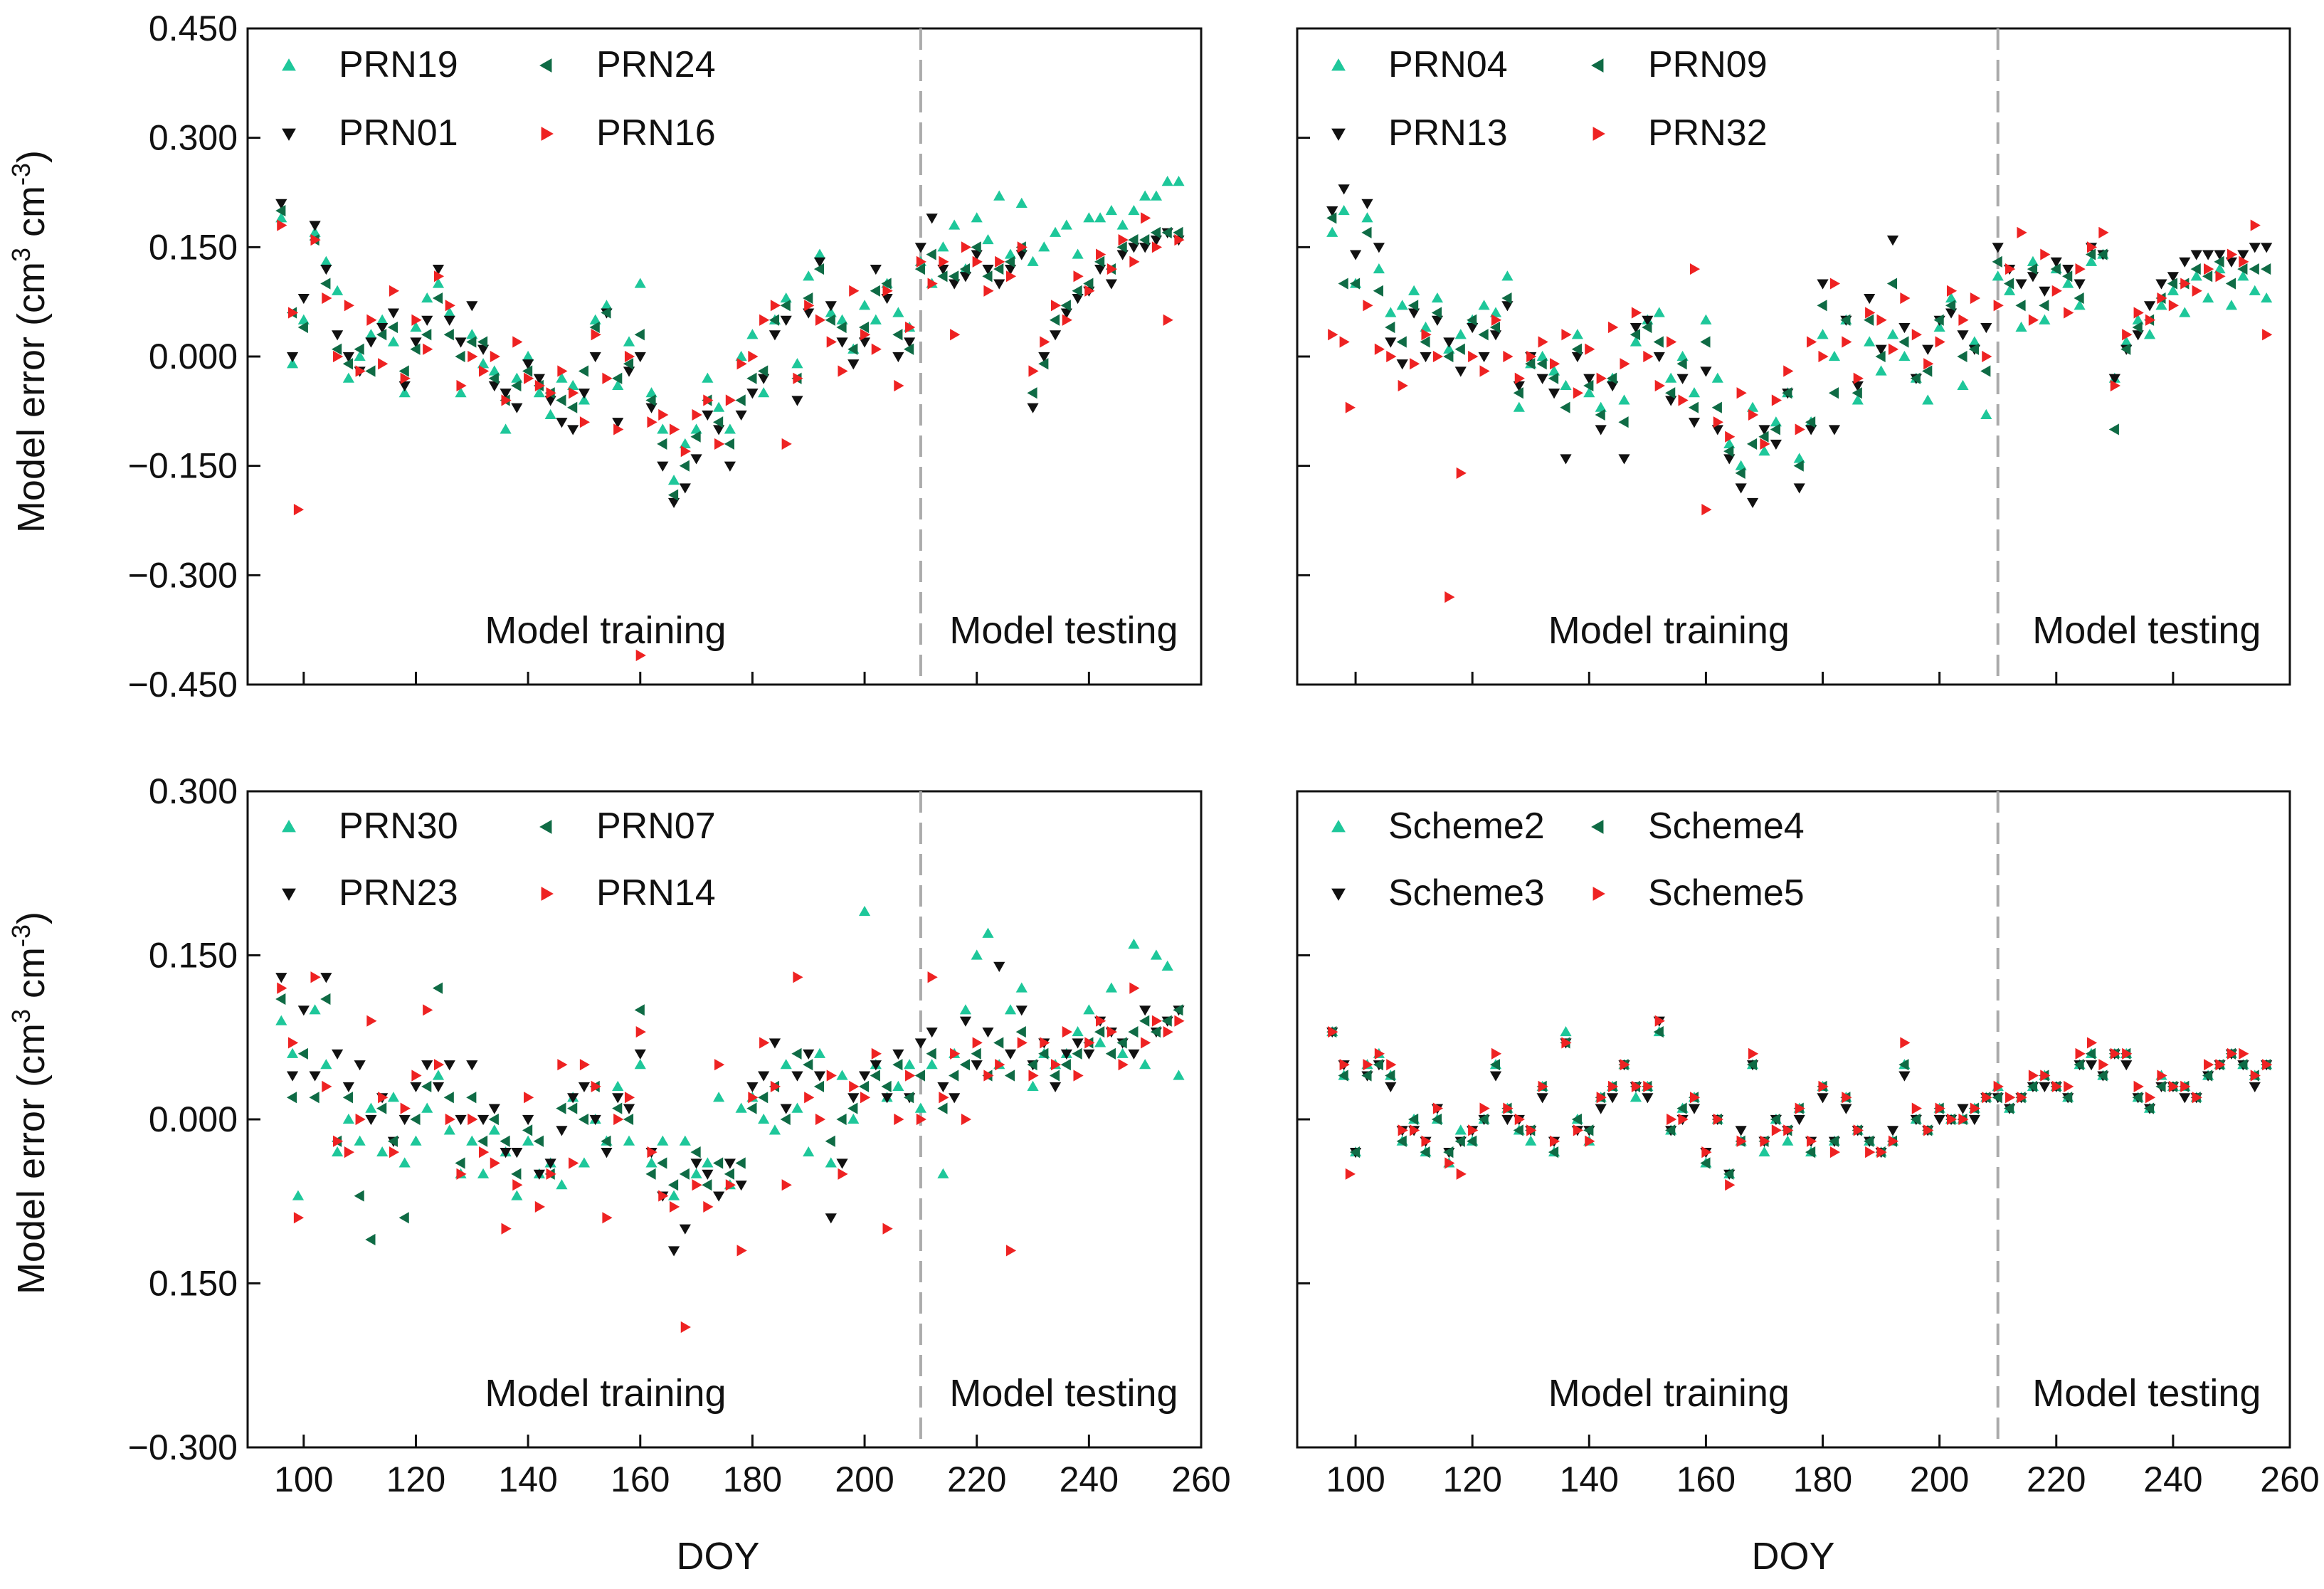  I want to click on legend-label: PRN32, so click(1708, 133).